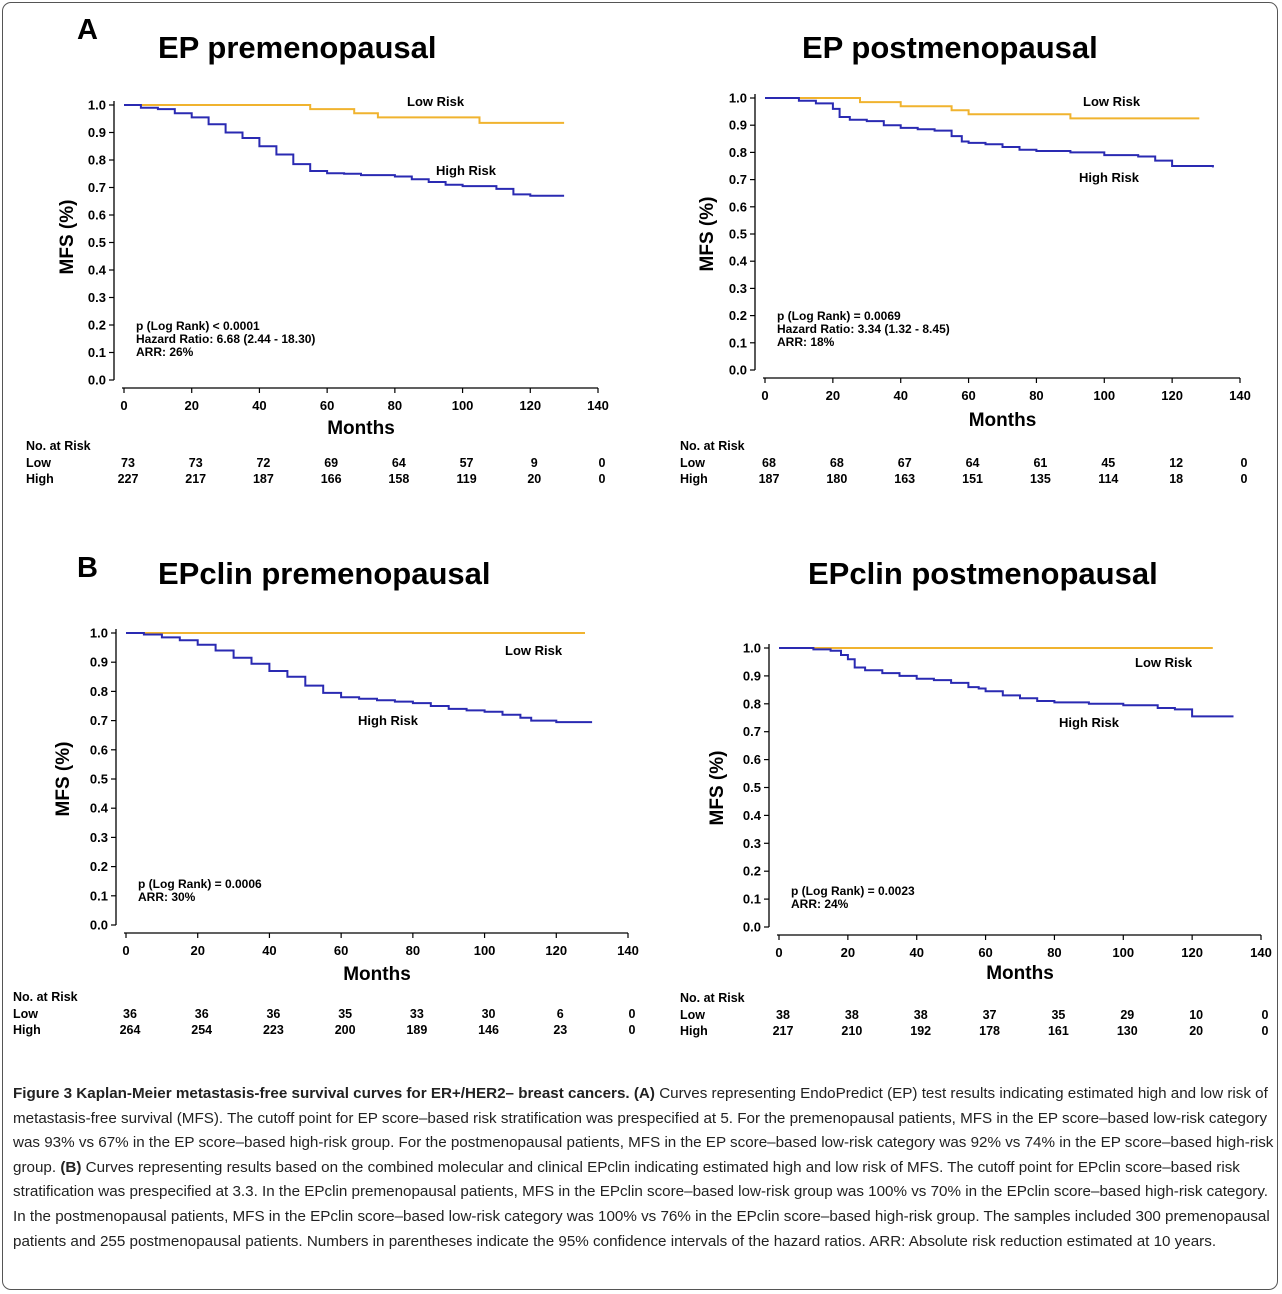 The width and height of the screenshot is (1282, 1294). What do you see at coordinates (345, 1030) in the screenshot?
I see `epclin-pre-risk-value: 200` at bounding box center [345, 1030].